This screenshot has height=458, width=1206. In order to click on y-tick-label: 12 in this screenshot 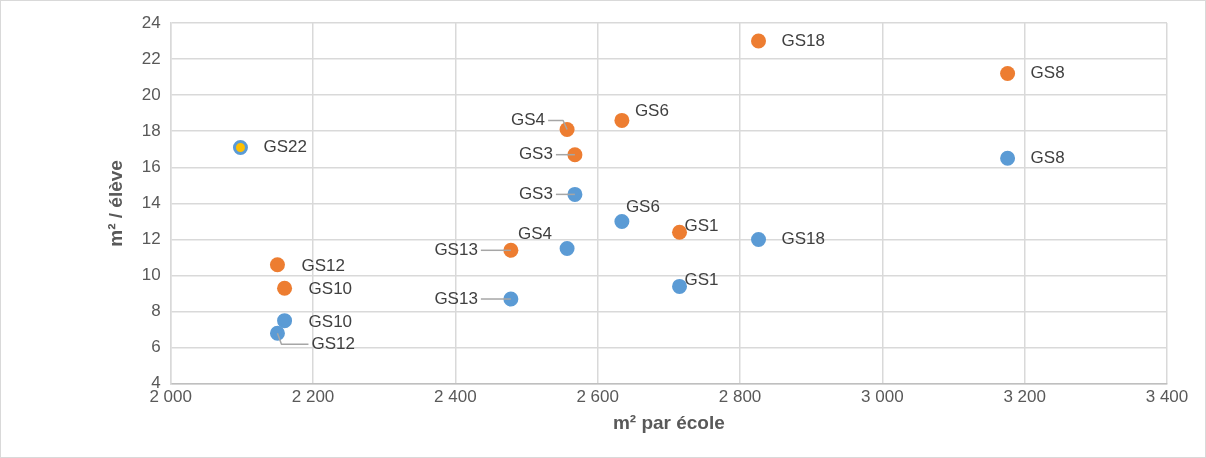, I will do `click(151, 239)`.